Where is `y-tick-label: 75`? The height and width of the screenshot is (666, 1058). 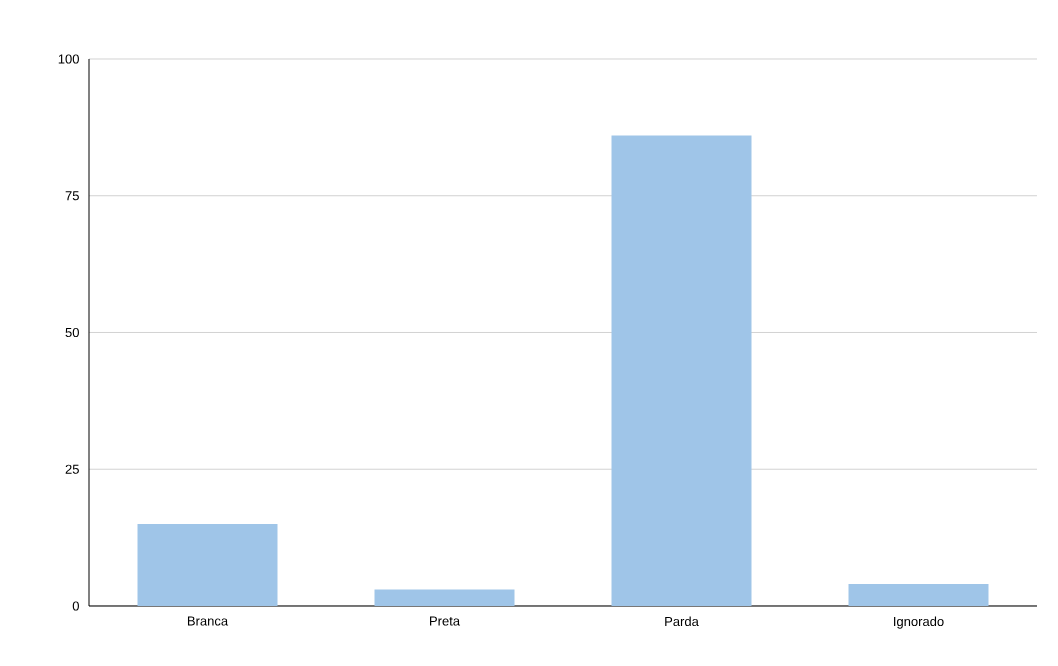 y-tick-label: 75 is located at coordinates (72, 196).